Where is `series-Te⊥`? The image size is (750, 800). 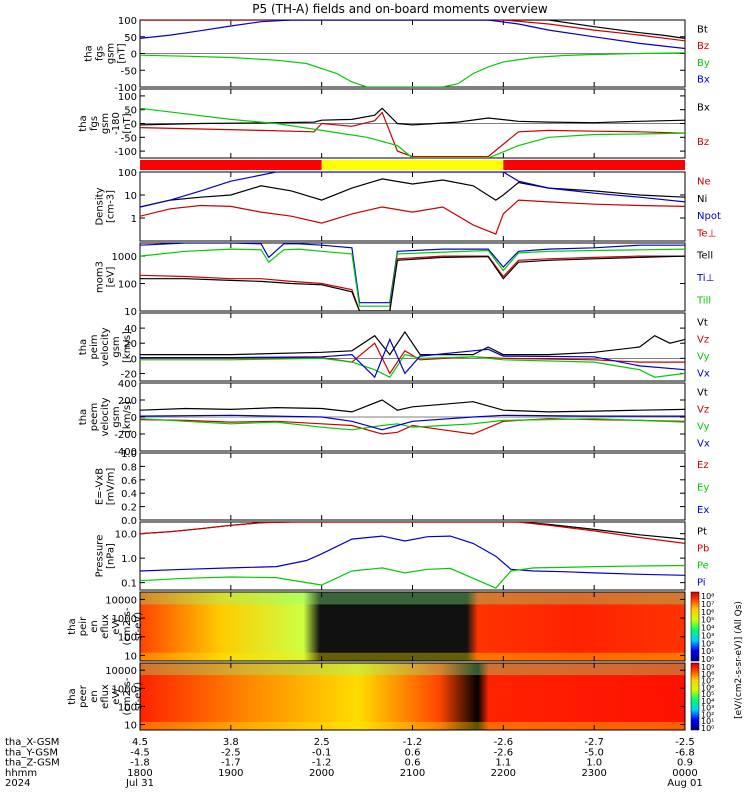 series-Te⊥ is located at coordinates (412, 283).